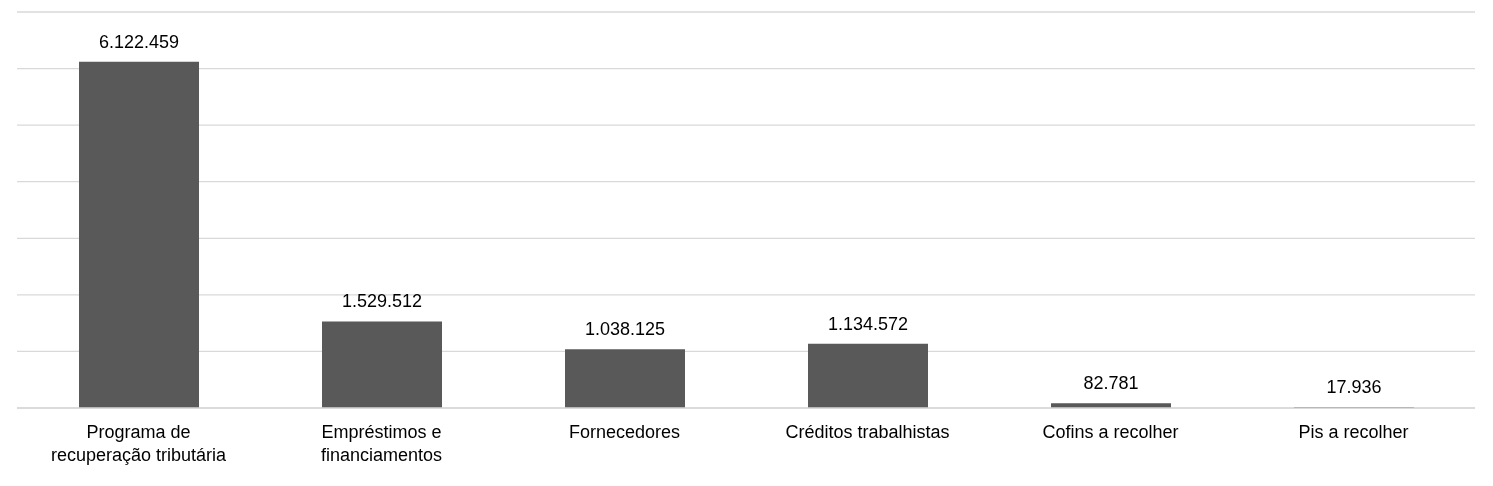 This screenshot has width=1493, height=486. I want to click on x-tick-label: Fornecedores, so click(624, 432).